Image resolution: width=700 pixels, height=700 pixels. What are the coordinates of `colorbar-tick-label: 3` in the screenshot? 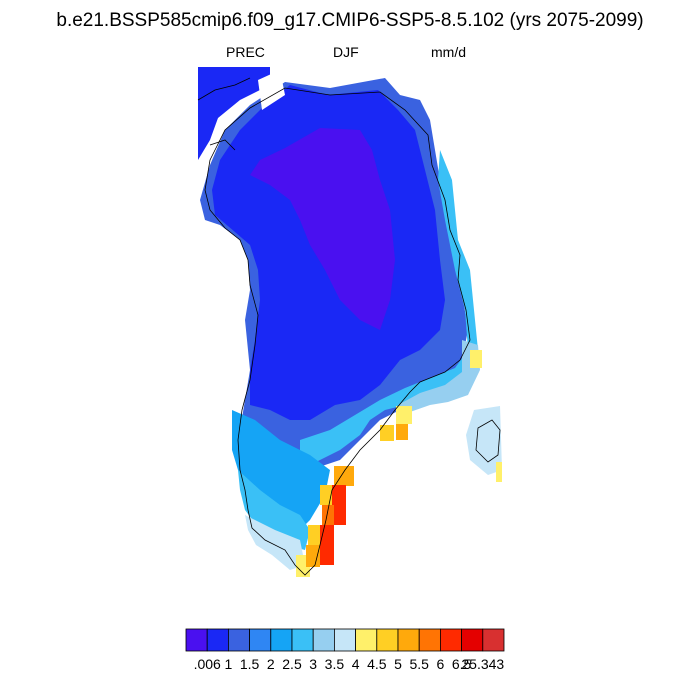 It's located at (313, 664).